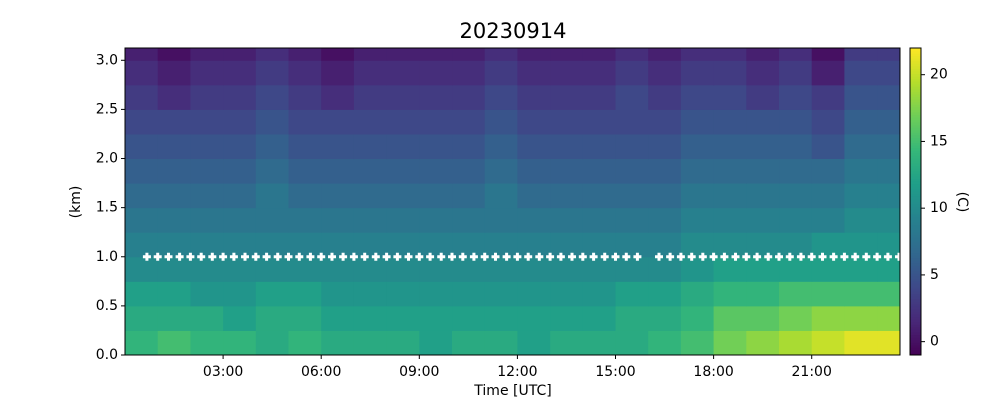 This screenshot has width=1000, height=400. What do you see at coordinates (939, 141) in the screenshot?
I see `colorbar-tick-label: 15` at bounding box center [939, 141].